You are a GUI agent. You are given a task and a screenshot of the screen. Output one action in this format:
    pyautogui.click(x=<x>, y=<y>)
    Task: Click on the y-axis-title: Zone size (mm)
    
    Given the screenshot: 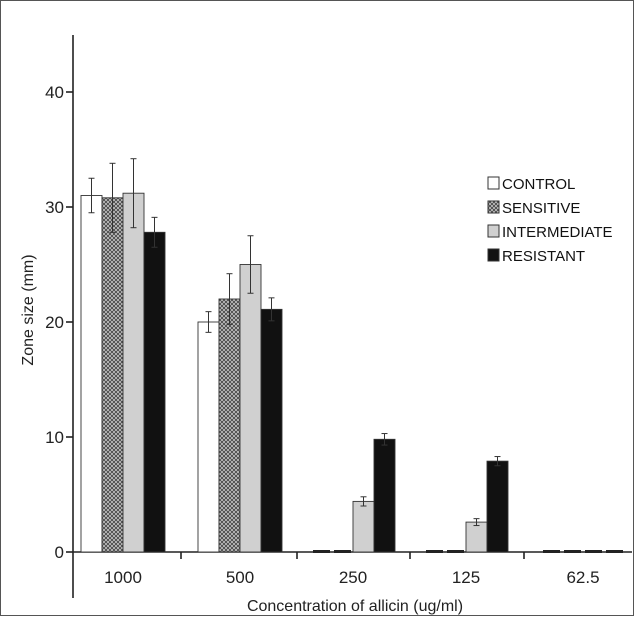 What is the action you would take?
    pyautogui.click(x=28, y=309)
    